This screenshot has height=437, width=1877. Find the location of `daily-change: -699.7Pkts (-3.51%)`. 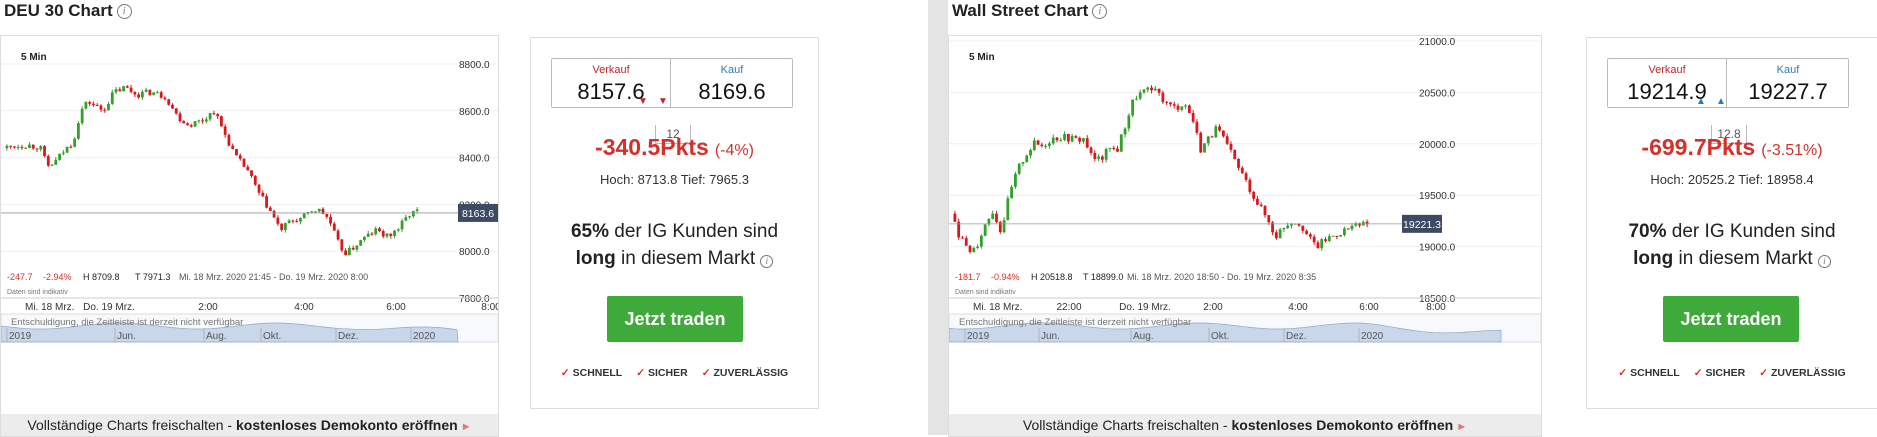

daily-change: -699.7Pkts (-3.51%) is located at coordinates (1732, 147).